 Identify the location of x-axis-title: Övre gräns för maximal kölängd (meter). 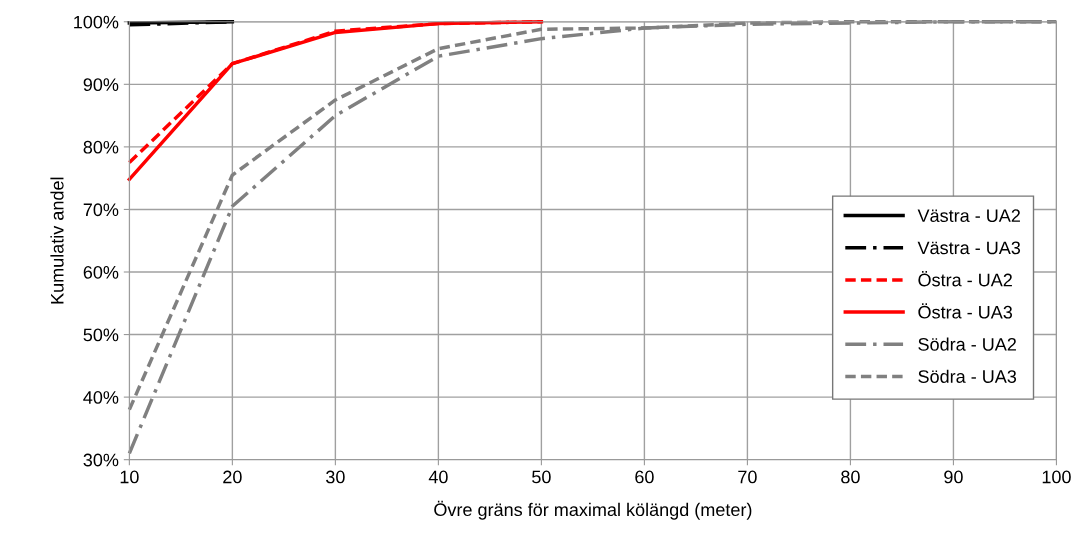
(593, 510).